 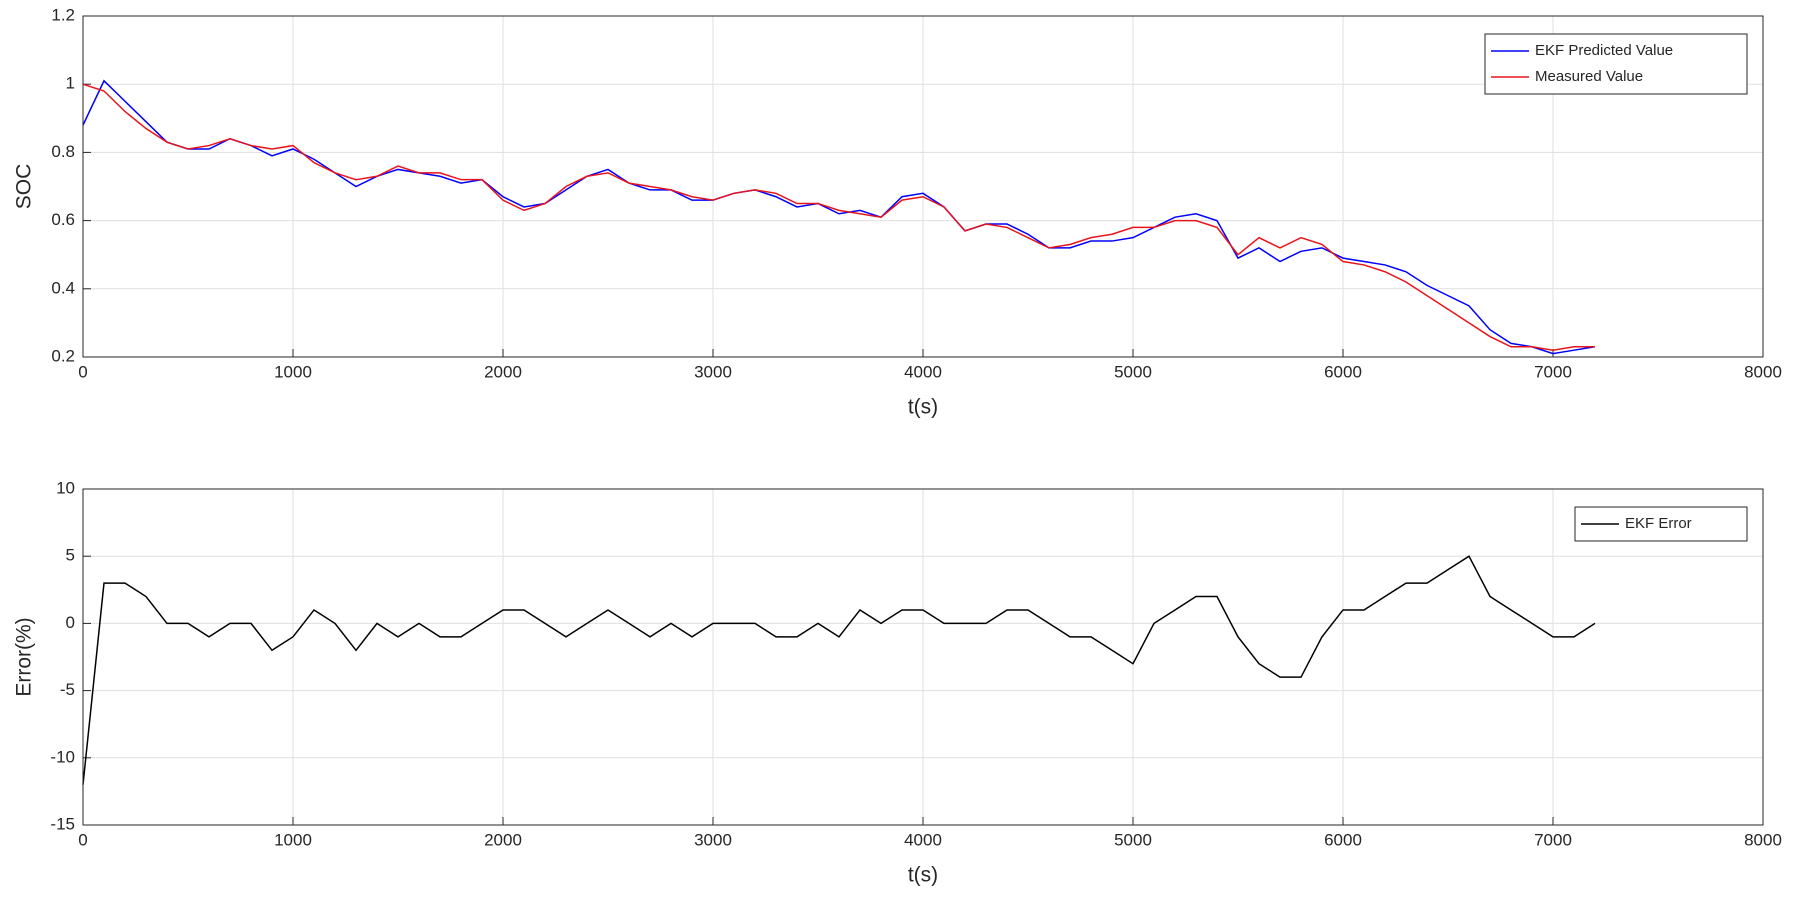 I want to click on legend-label: Measured Value, so click(x=1589, y=76).